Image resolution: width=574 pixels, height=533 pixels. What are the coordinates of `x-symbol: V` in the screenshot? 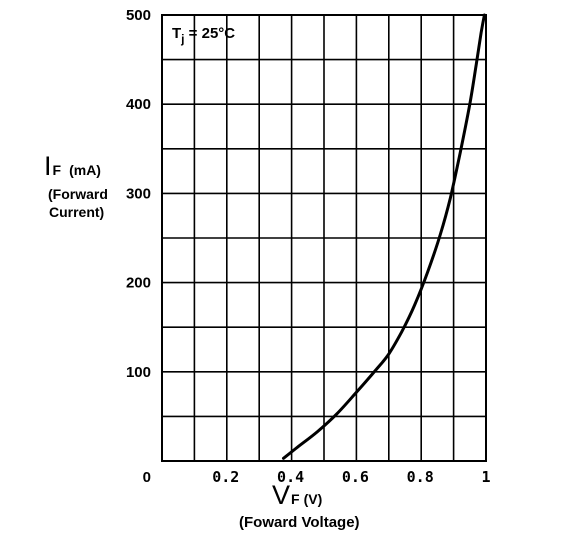 It's located at (281, 495).